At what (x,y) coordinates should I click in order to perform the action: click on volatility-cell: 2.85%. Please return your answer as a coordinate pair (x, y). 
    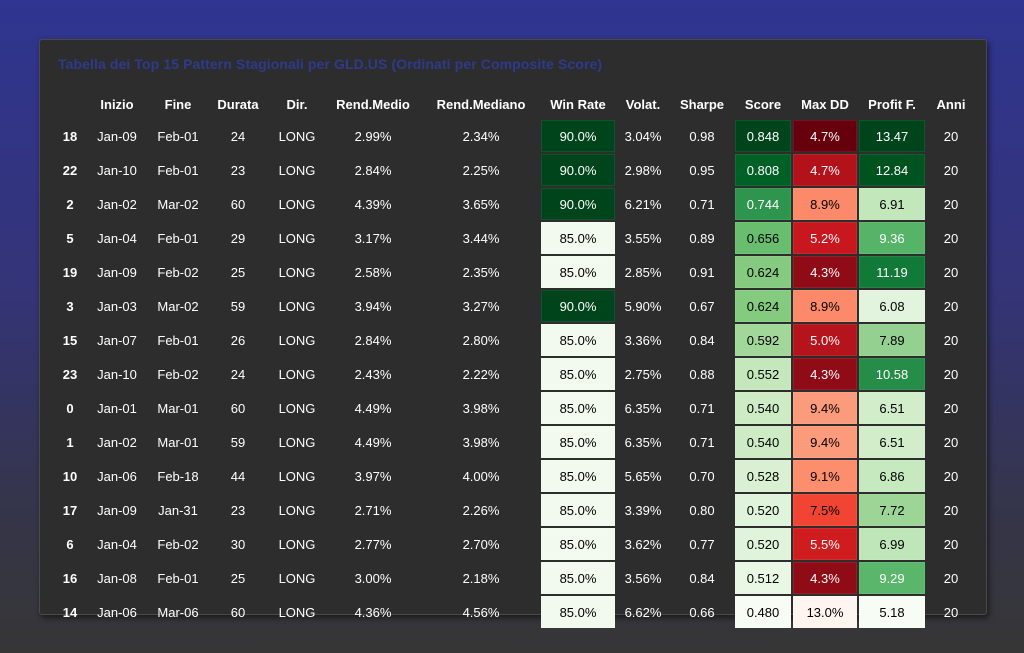
    Looking at the image, I should click on (643, 272).